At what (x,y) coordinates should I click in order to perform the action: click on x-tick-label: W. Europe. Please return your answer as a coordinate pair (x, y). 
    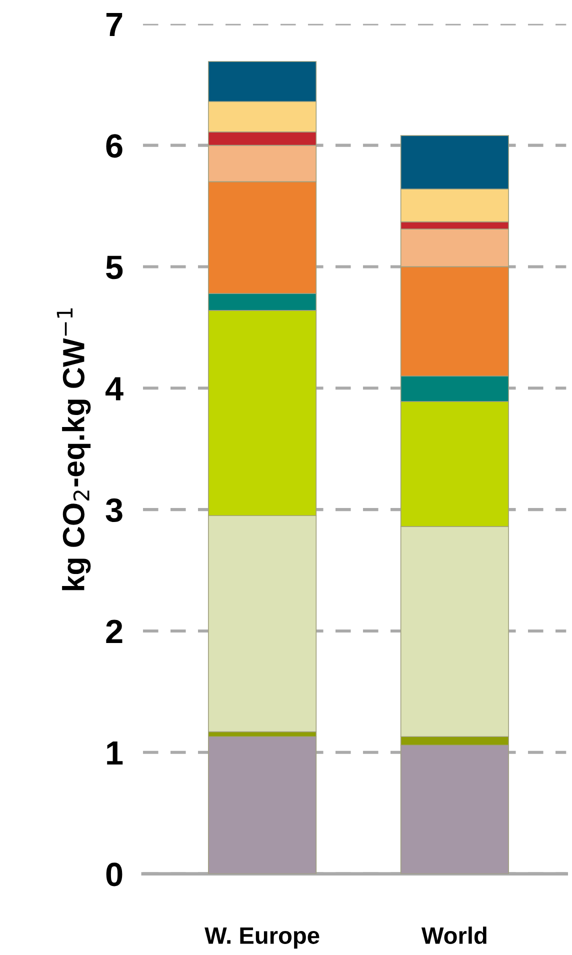
    Looking at the image, I should click on (262, 938).